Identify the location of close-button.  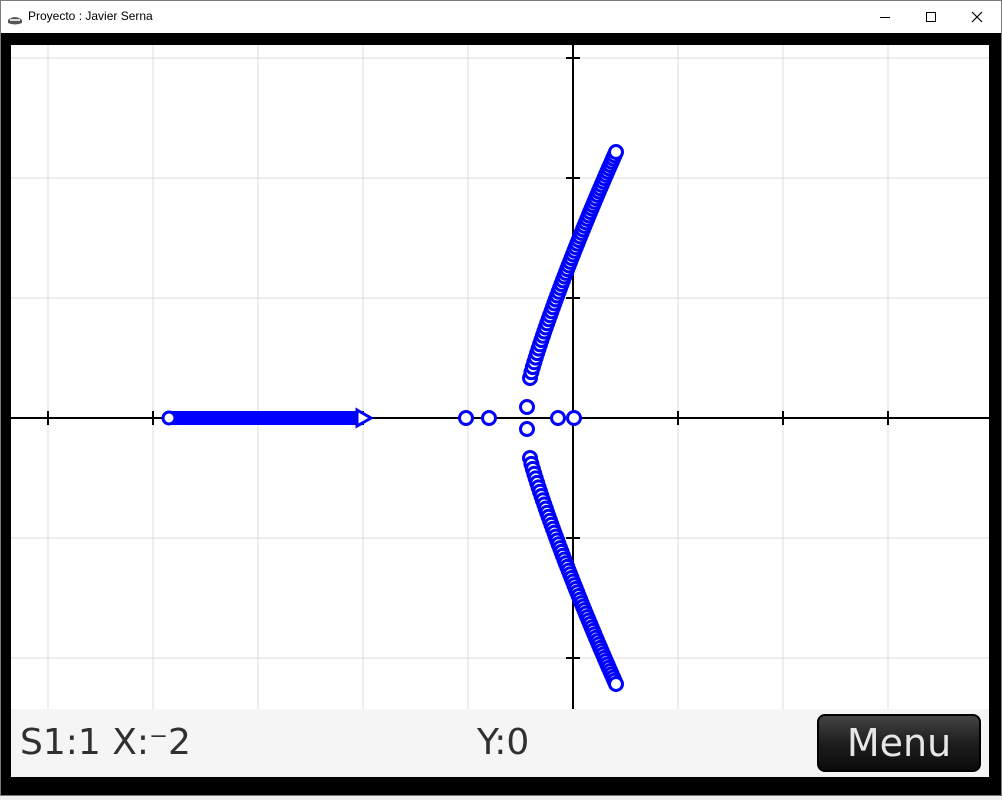
(977, 17).